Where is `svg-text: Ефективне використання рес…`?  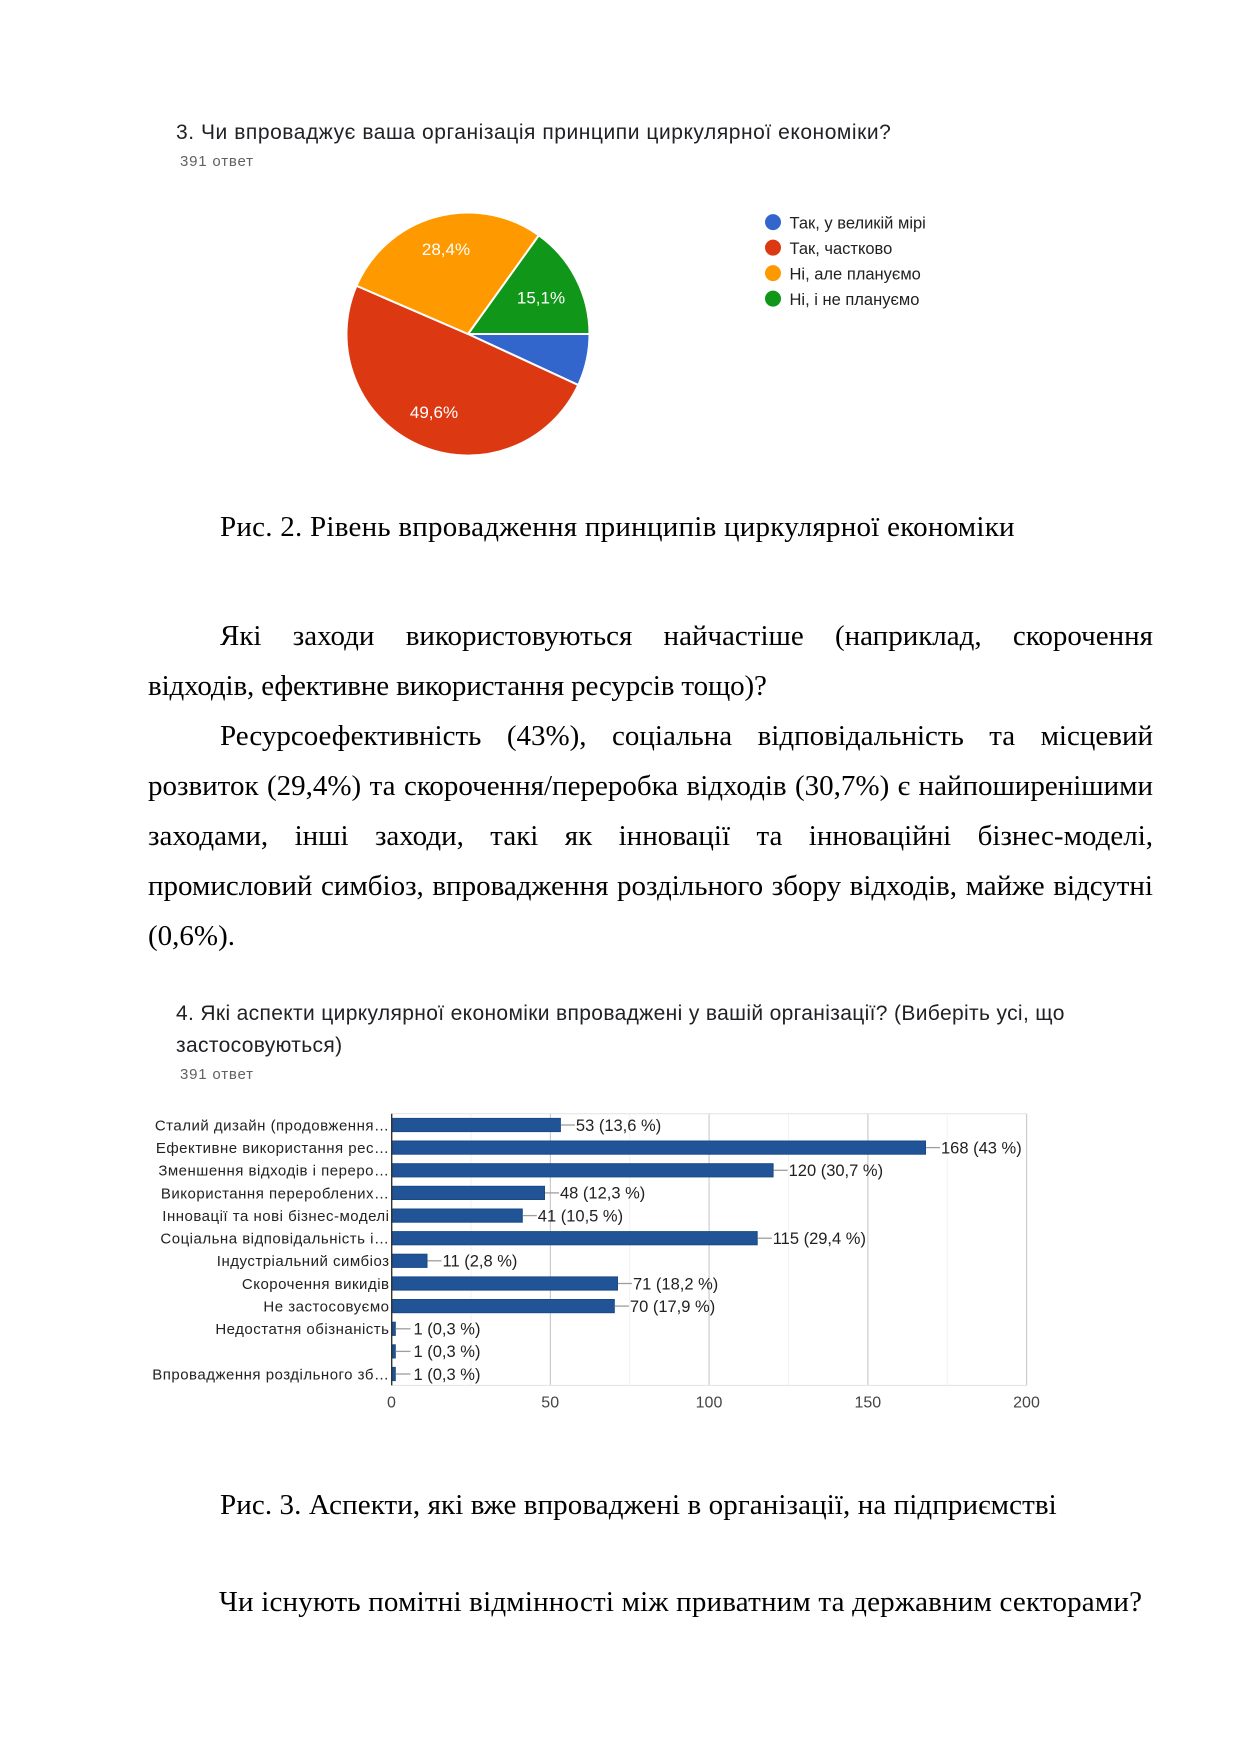
svg-text: Ефективне використання рес… is located at coordinates (273, 1148).